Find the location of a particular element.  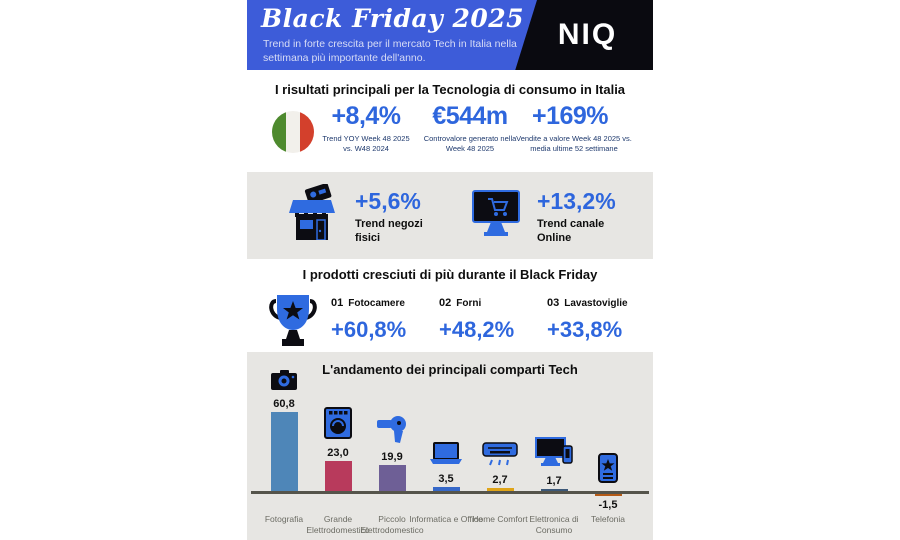

italy-flag-icon is located at coordinates (293, 134).